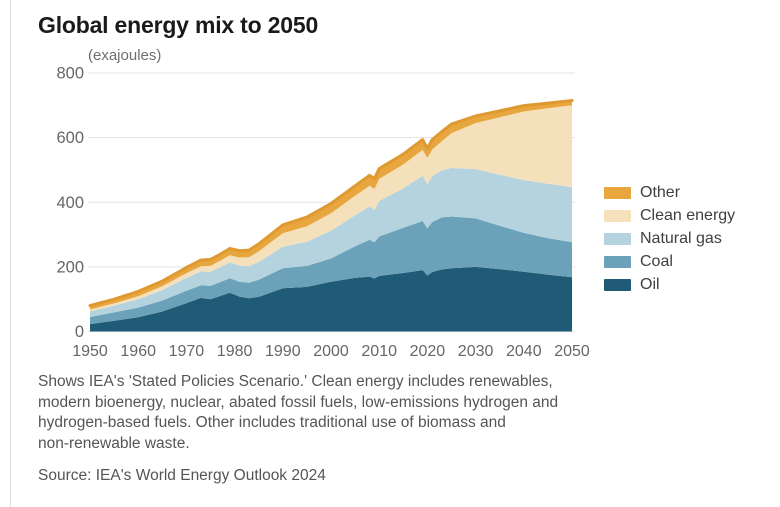  Describe the element at coordinates (70, 267) in the screenshot. I see `y-tick-label: 200` at that location.